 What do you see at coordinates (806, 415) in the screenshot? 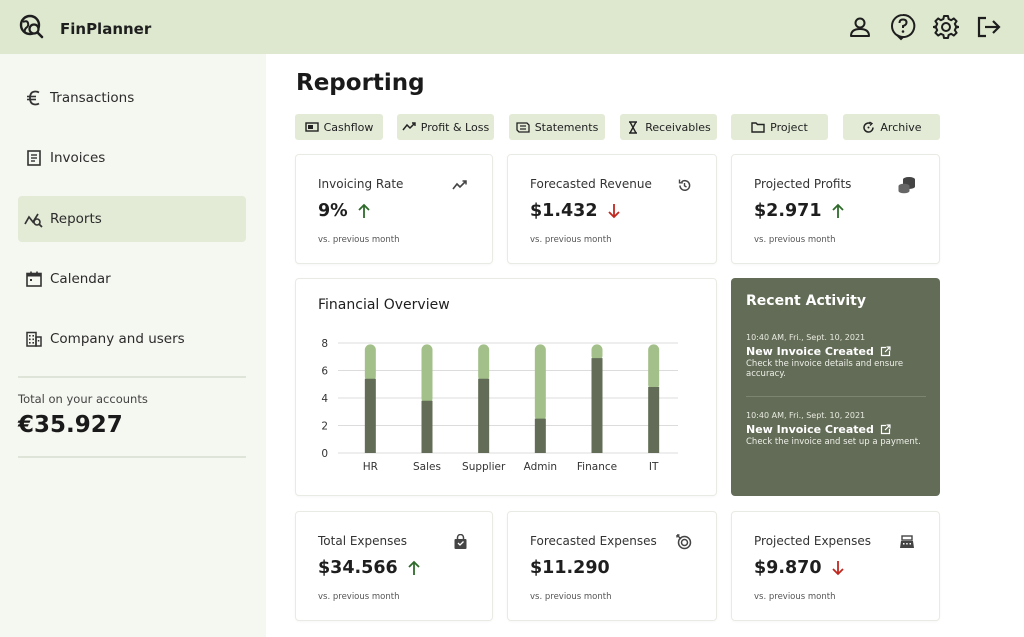
I see `activity-time: 10:40 AM, Fri., Sept. 10, 2021` at bounding box center [806, 415].